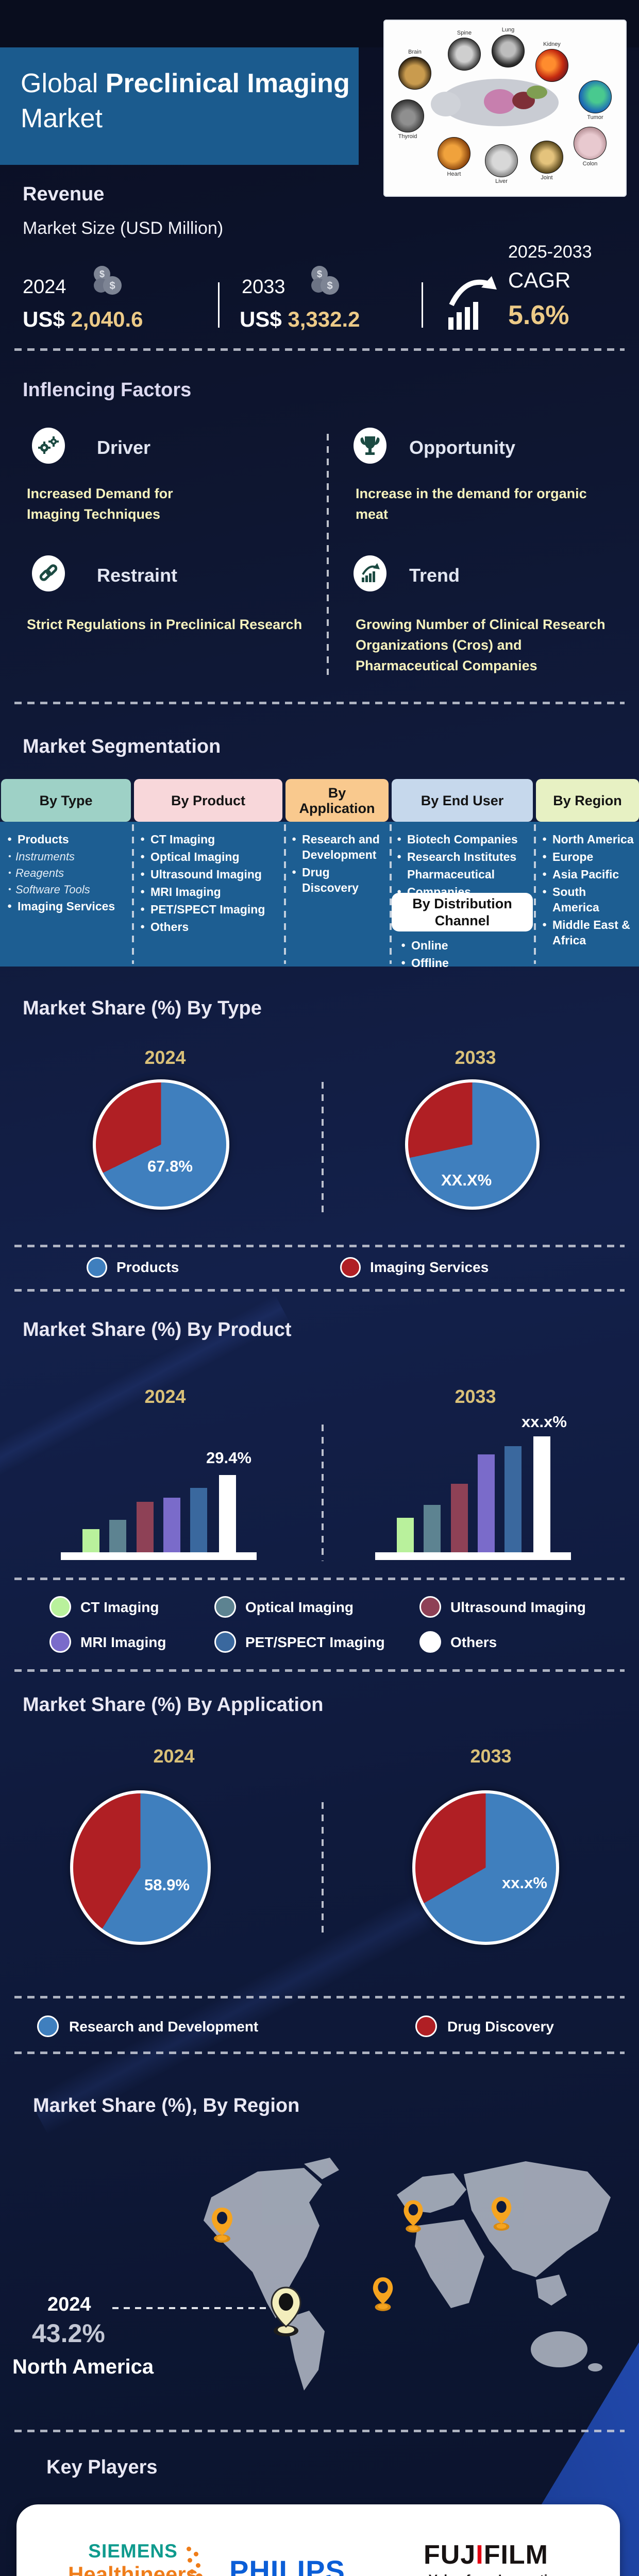 This screenshot has width=639, height=2576. Describe the element at coordinates (547, 157) in the screenshot. I see `joint-scan-icon` at that location.